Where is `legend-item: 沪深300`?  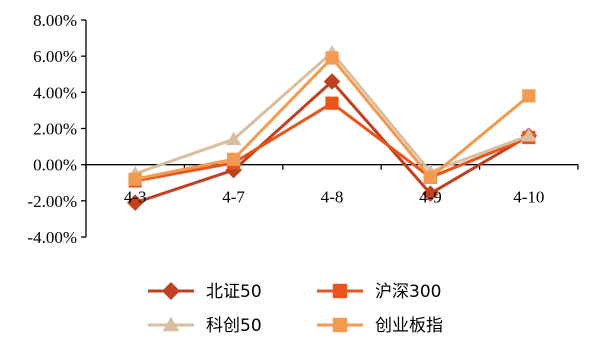 legend-item: 沪深300 is located at coordinates (379, 292).